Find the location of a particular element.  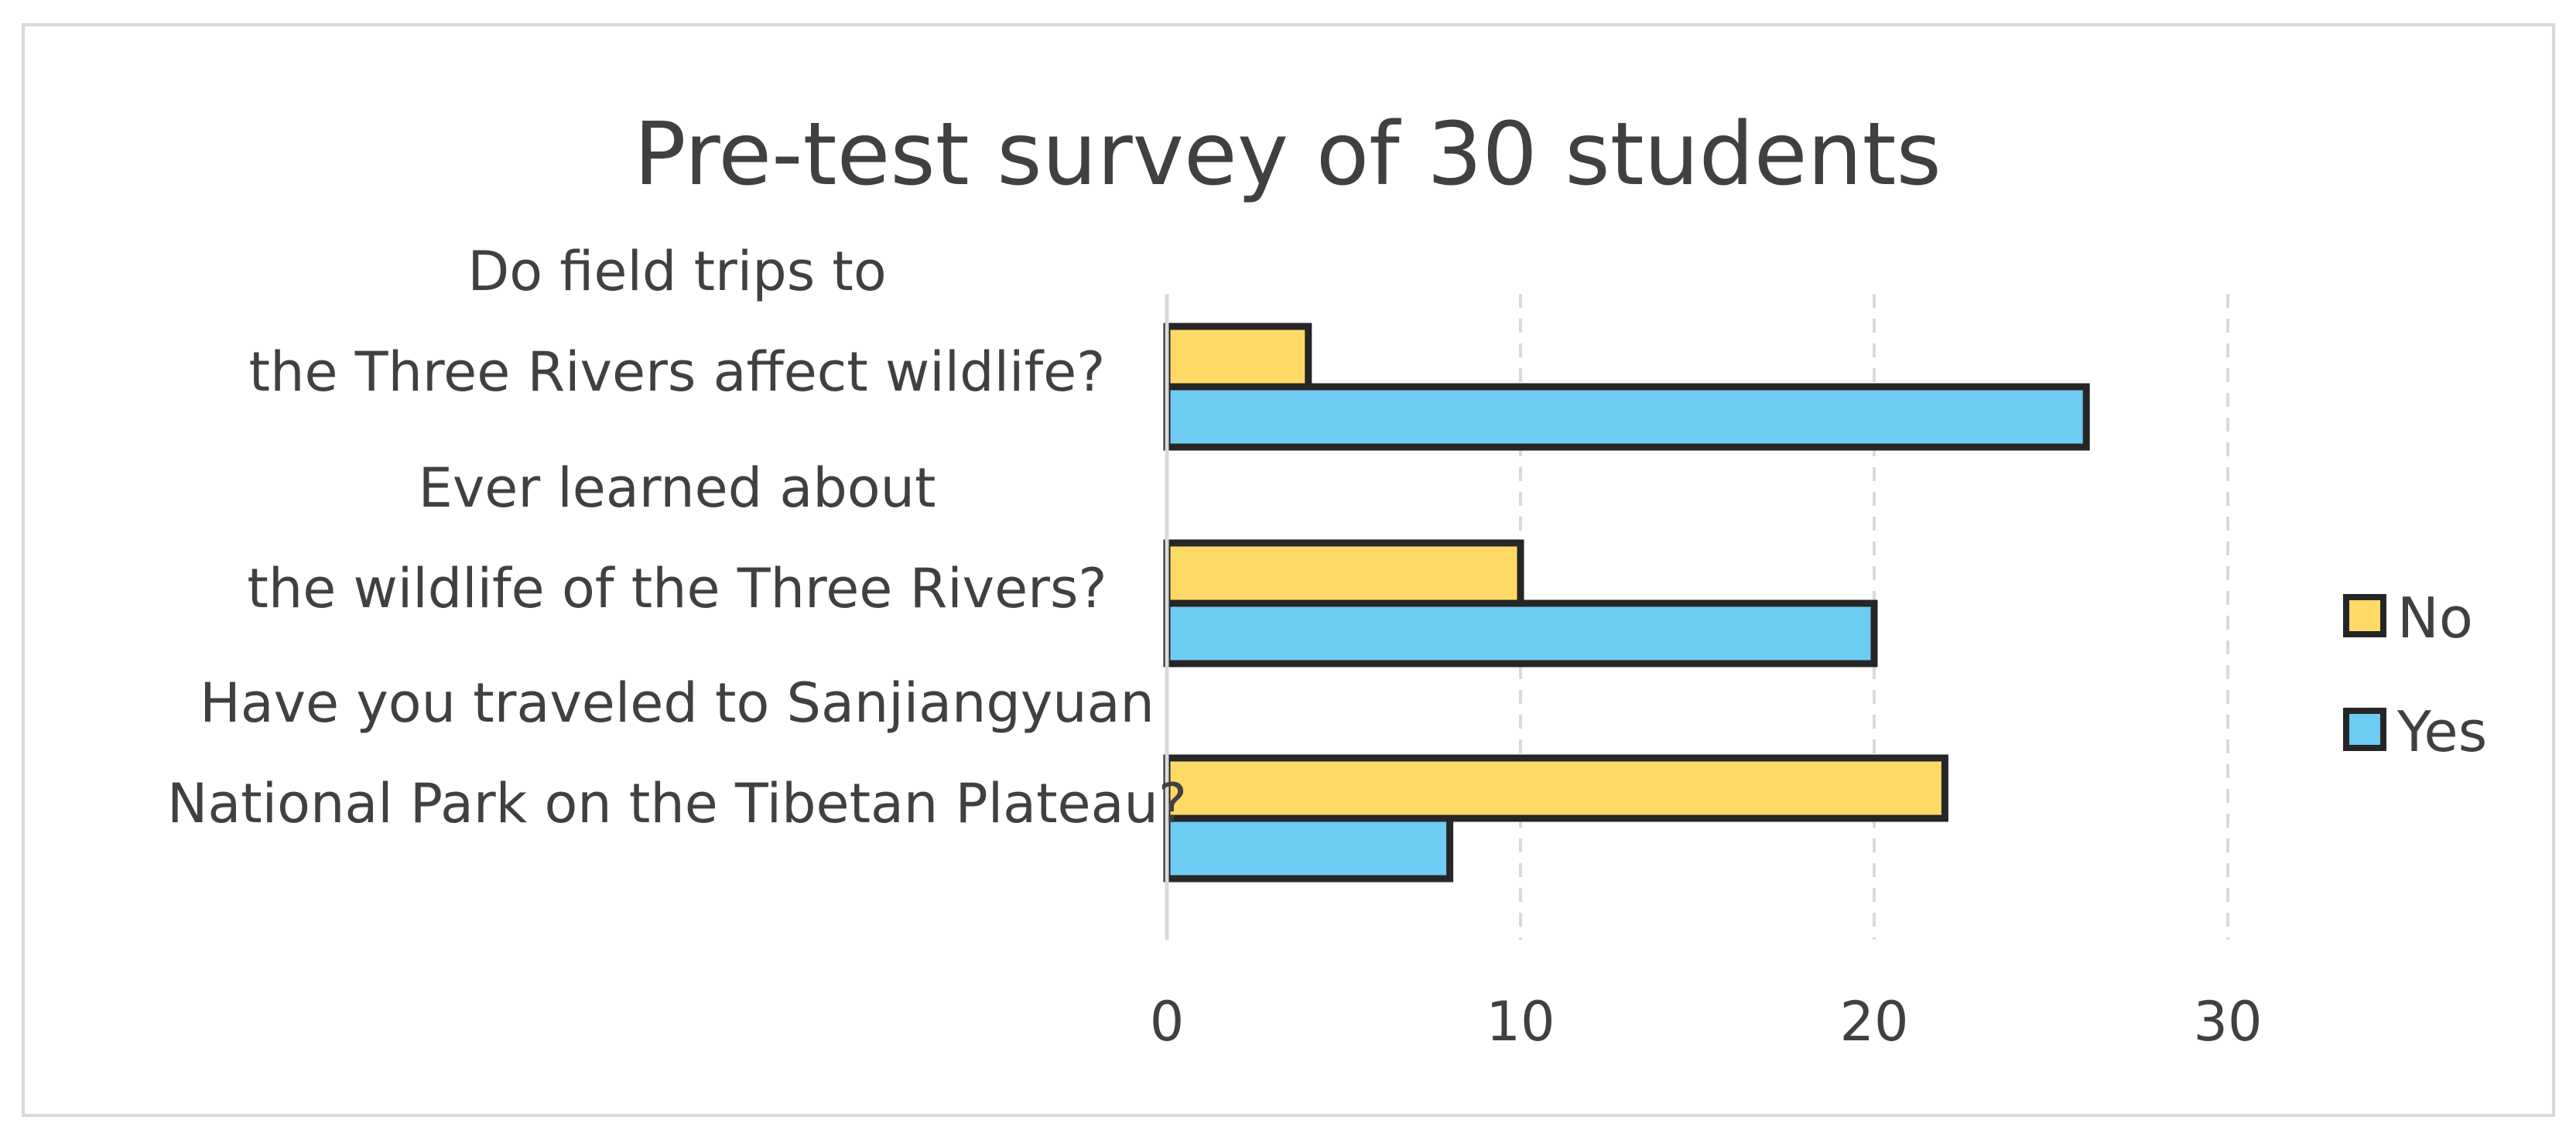

category-label-2-line-1: National Park on the Tibetan Plateau? is located at coordinates (677, 803).